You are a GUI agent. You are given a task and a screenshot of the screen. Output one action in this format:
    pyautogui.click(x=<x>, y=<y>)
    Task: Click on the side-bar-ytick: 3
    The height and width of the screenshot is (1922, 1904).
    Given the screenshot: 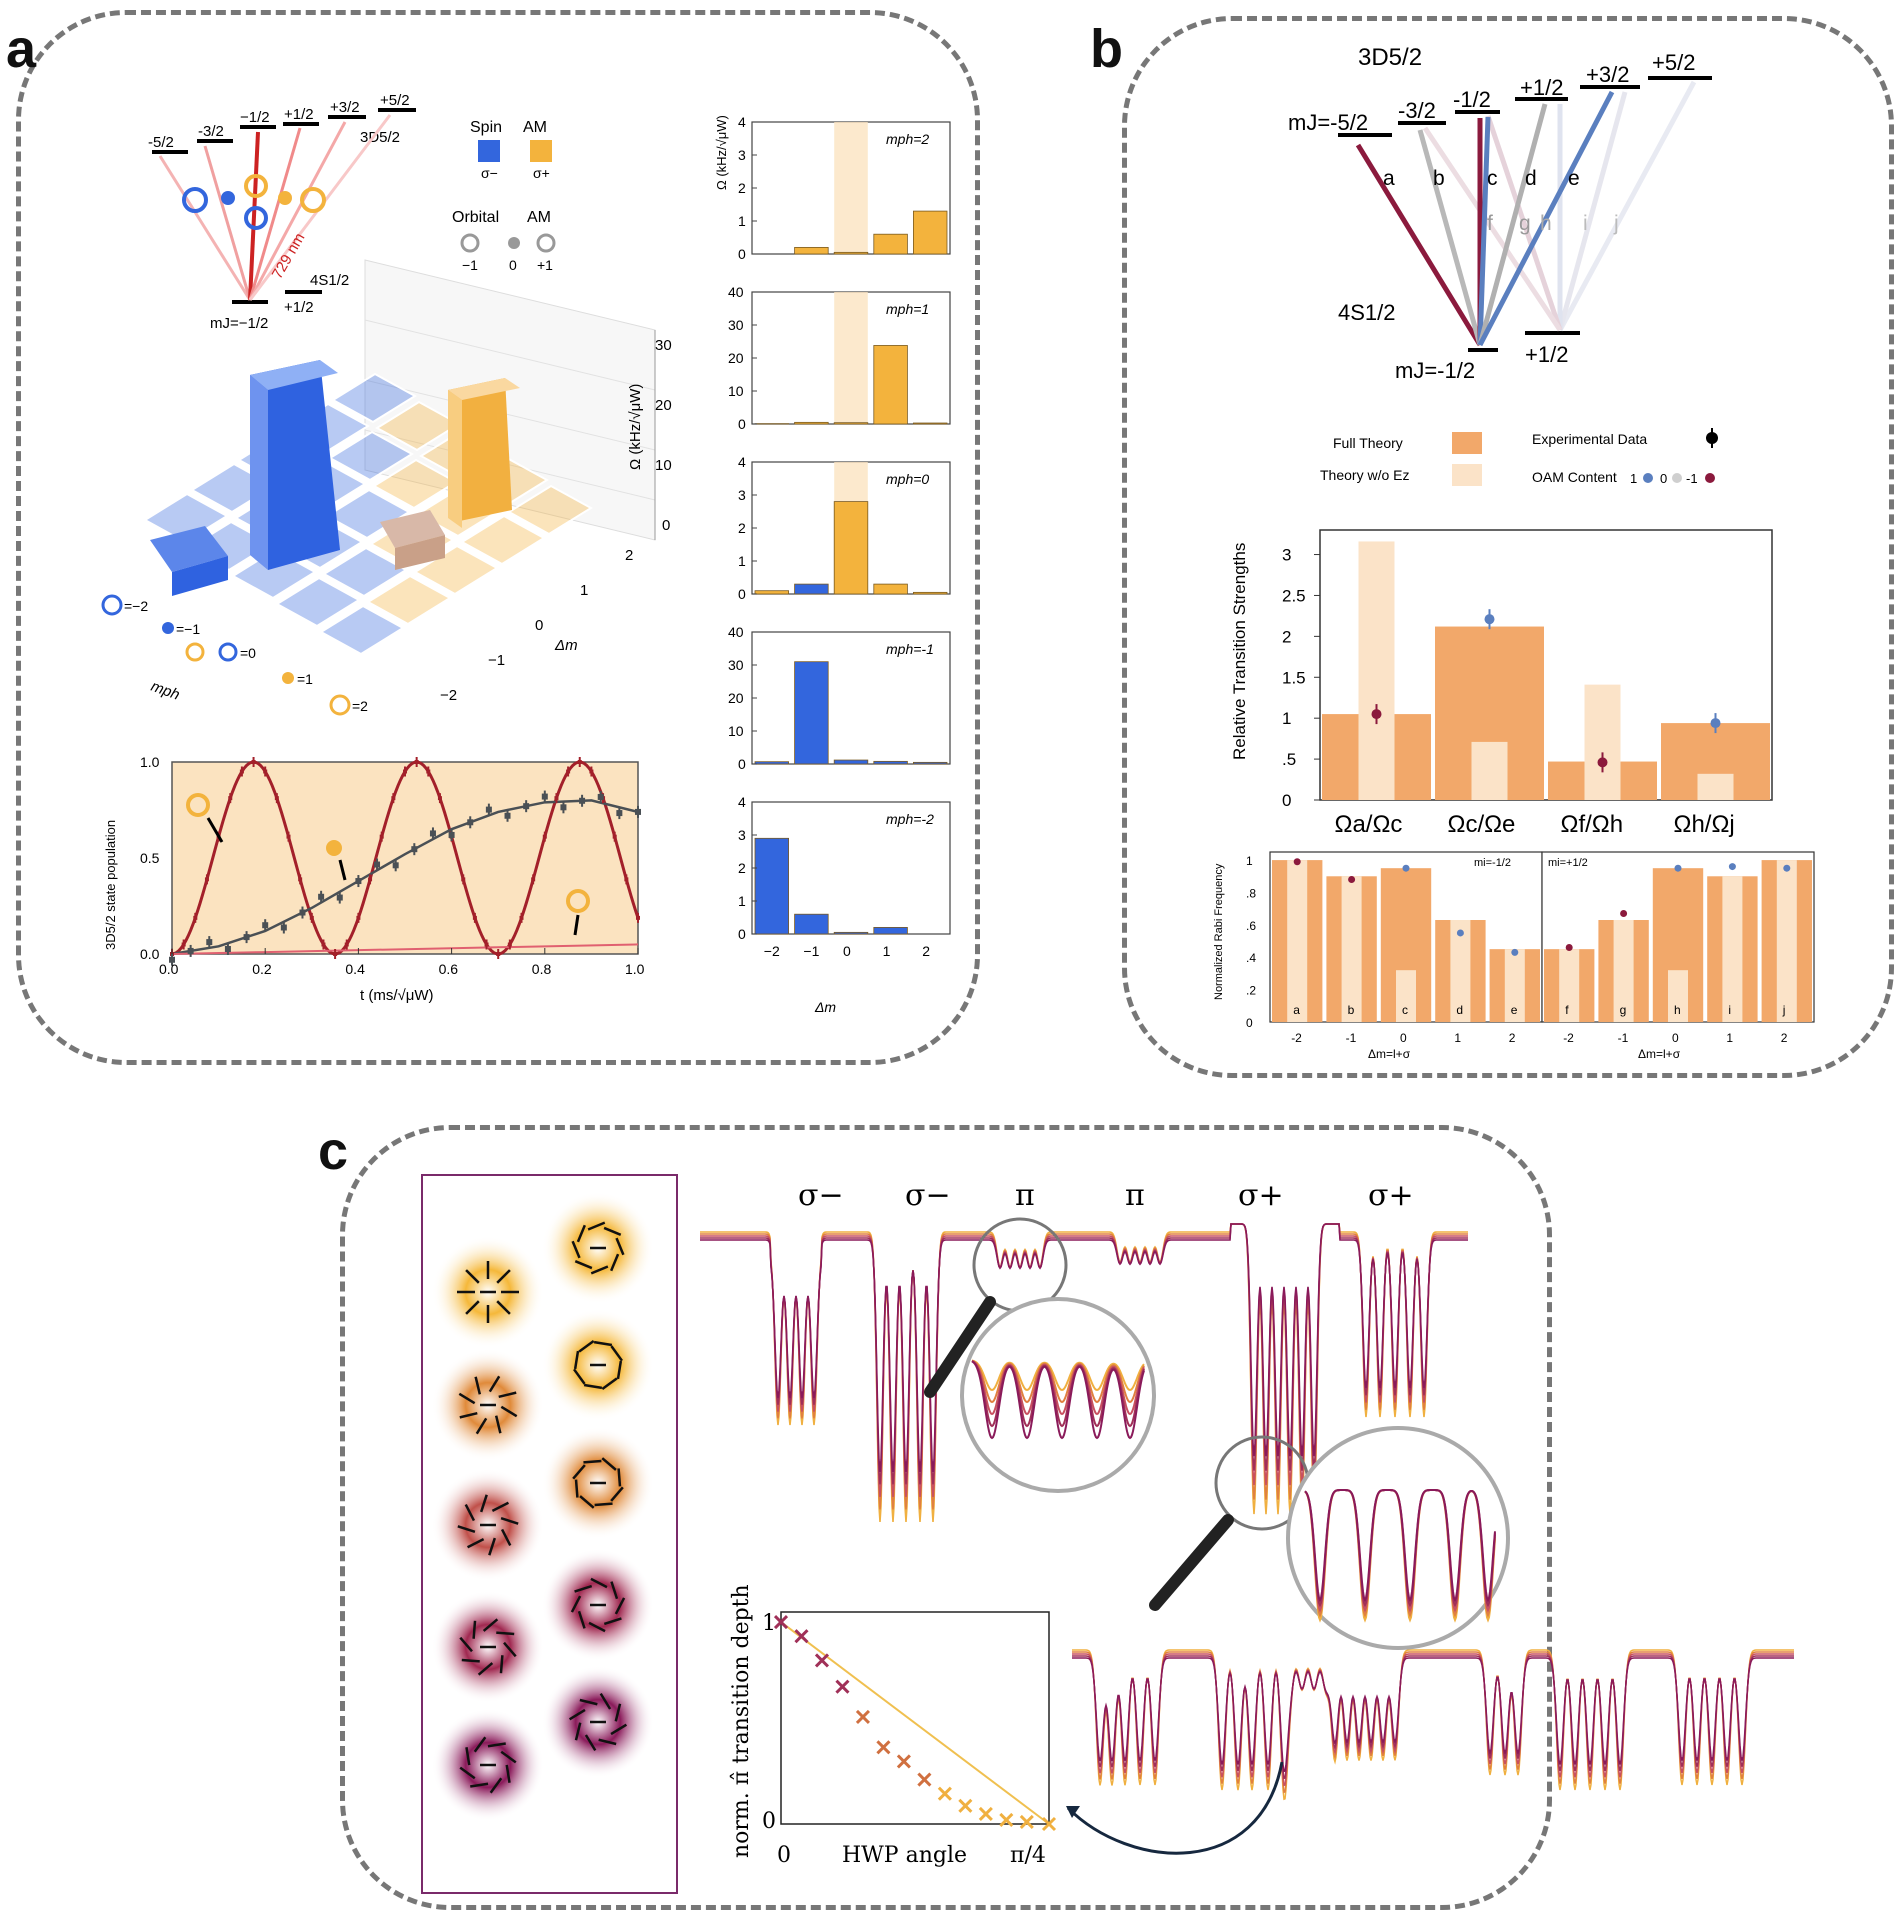 What is the action you would take?
    pyautogui.click(x=742, y=155)
    